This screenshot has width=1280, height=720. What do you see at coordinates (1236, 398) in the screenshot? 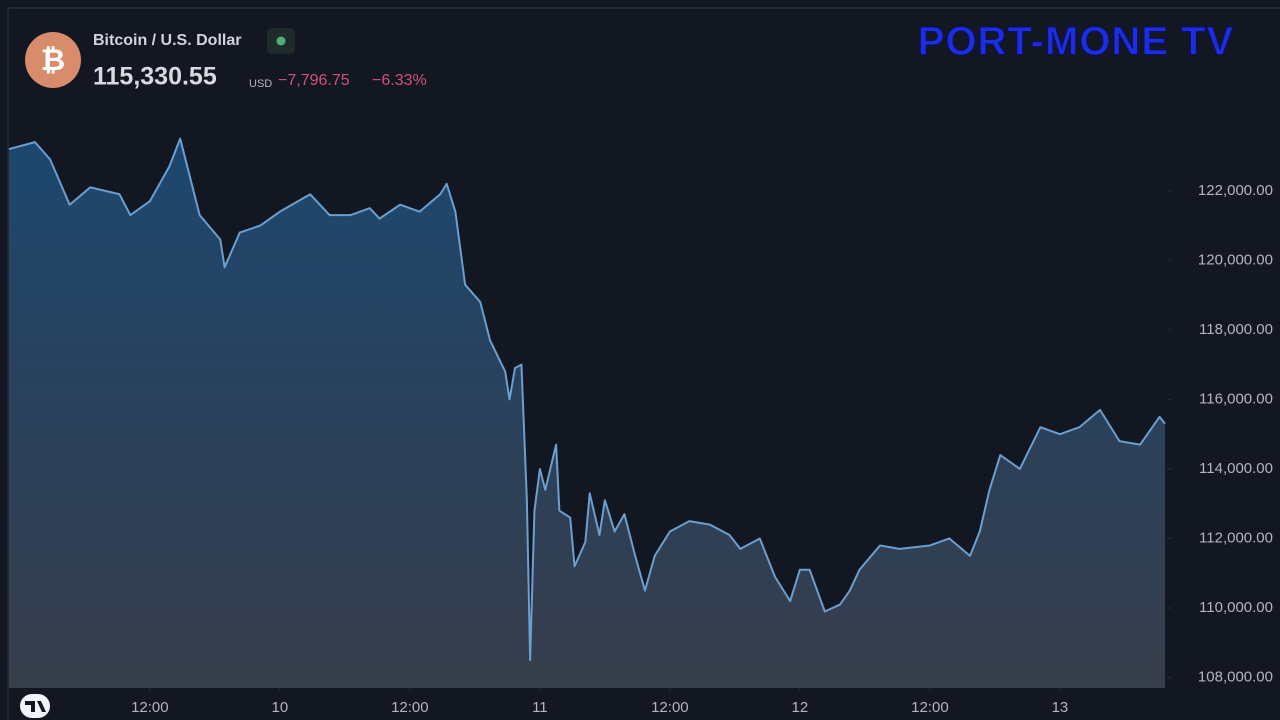
I see `y-tick-label: 116,000.00` at bounding box center [1236, 398].